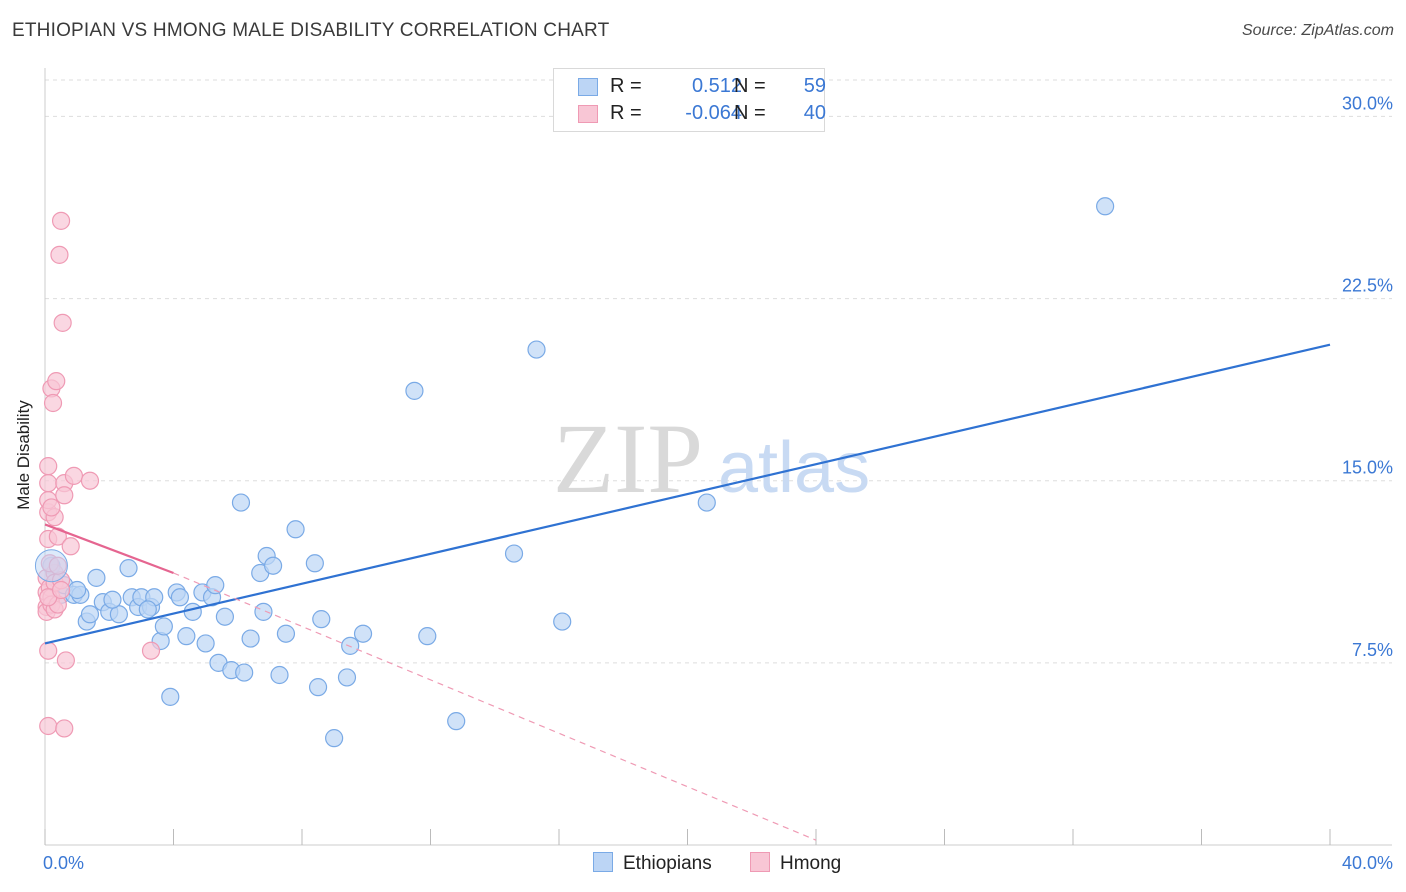  I want to click on bottom-legend-ethiopians: Ethiopians, so click(652, 863).